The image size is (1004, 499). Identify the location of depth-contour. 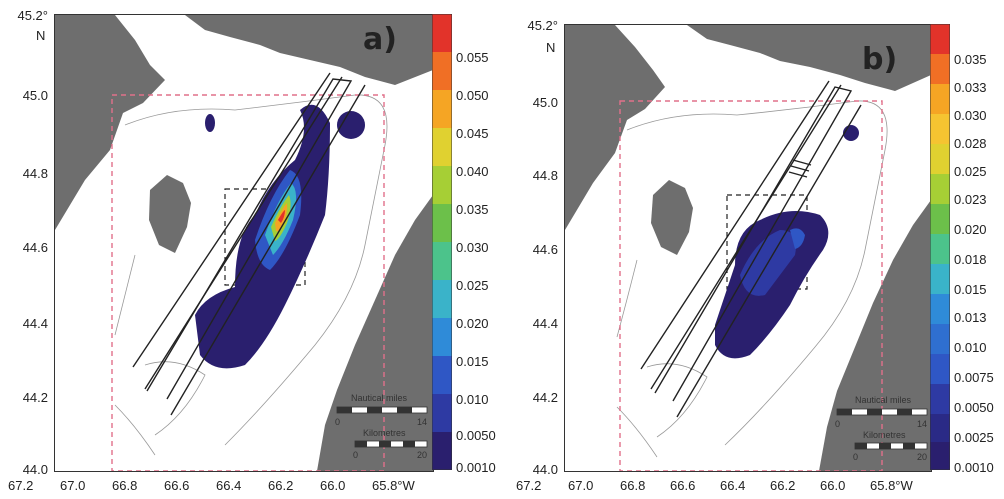
(160, 355).